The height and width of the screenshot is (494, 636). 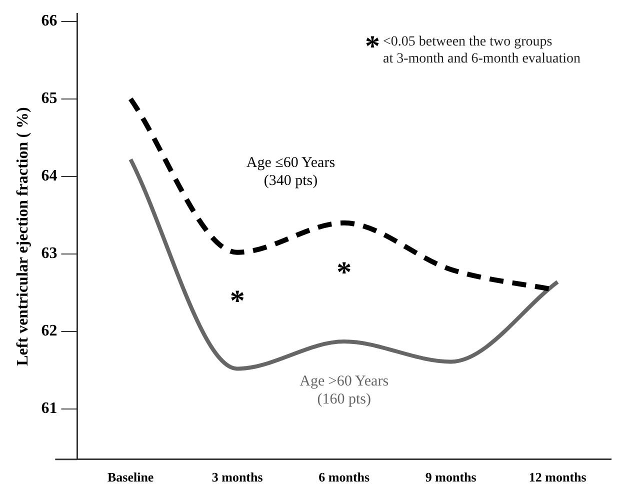 I want to click on y-axis-title: Left ventricular ejection fraction ( %), so click(x=23, y=236).